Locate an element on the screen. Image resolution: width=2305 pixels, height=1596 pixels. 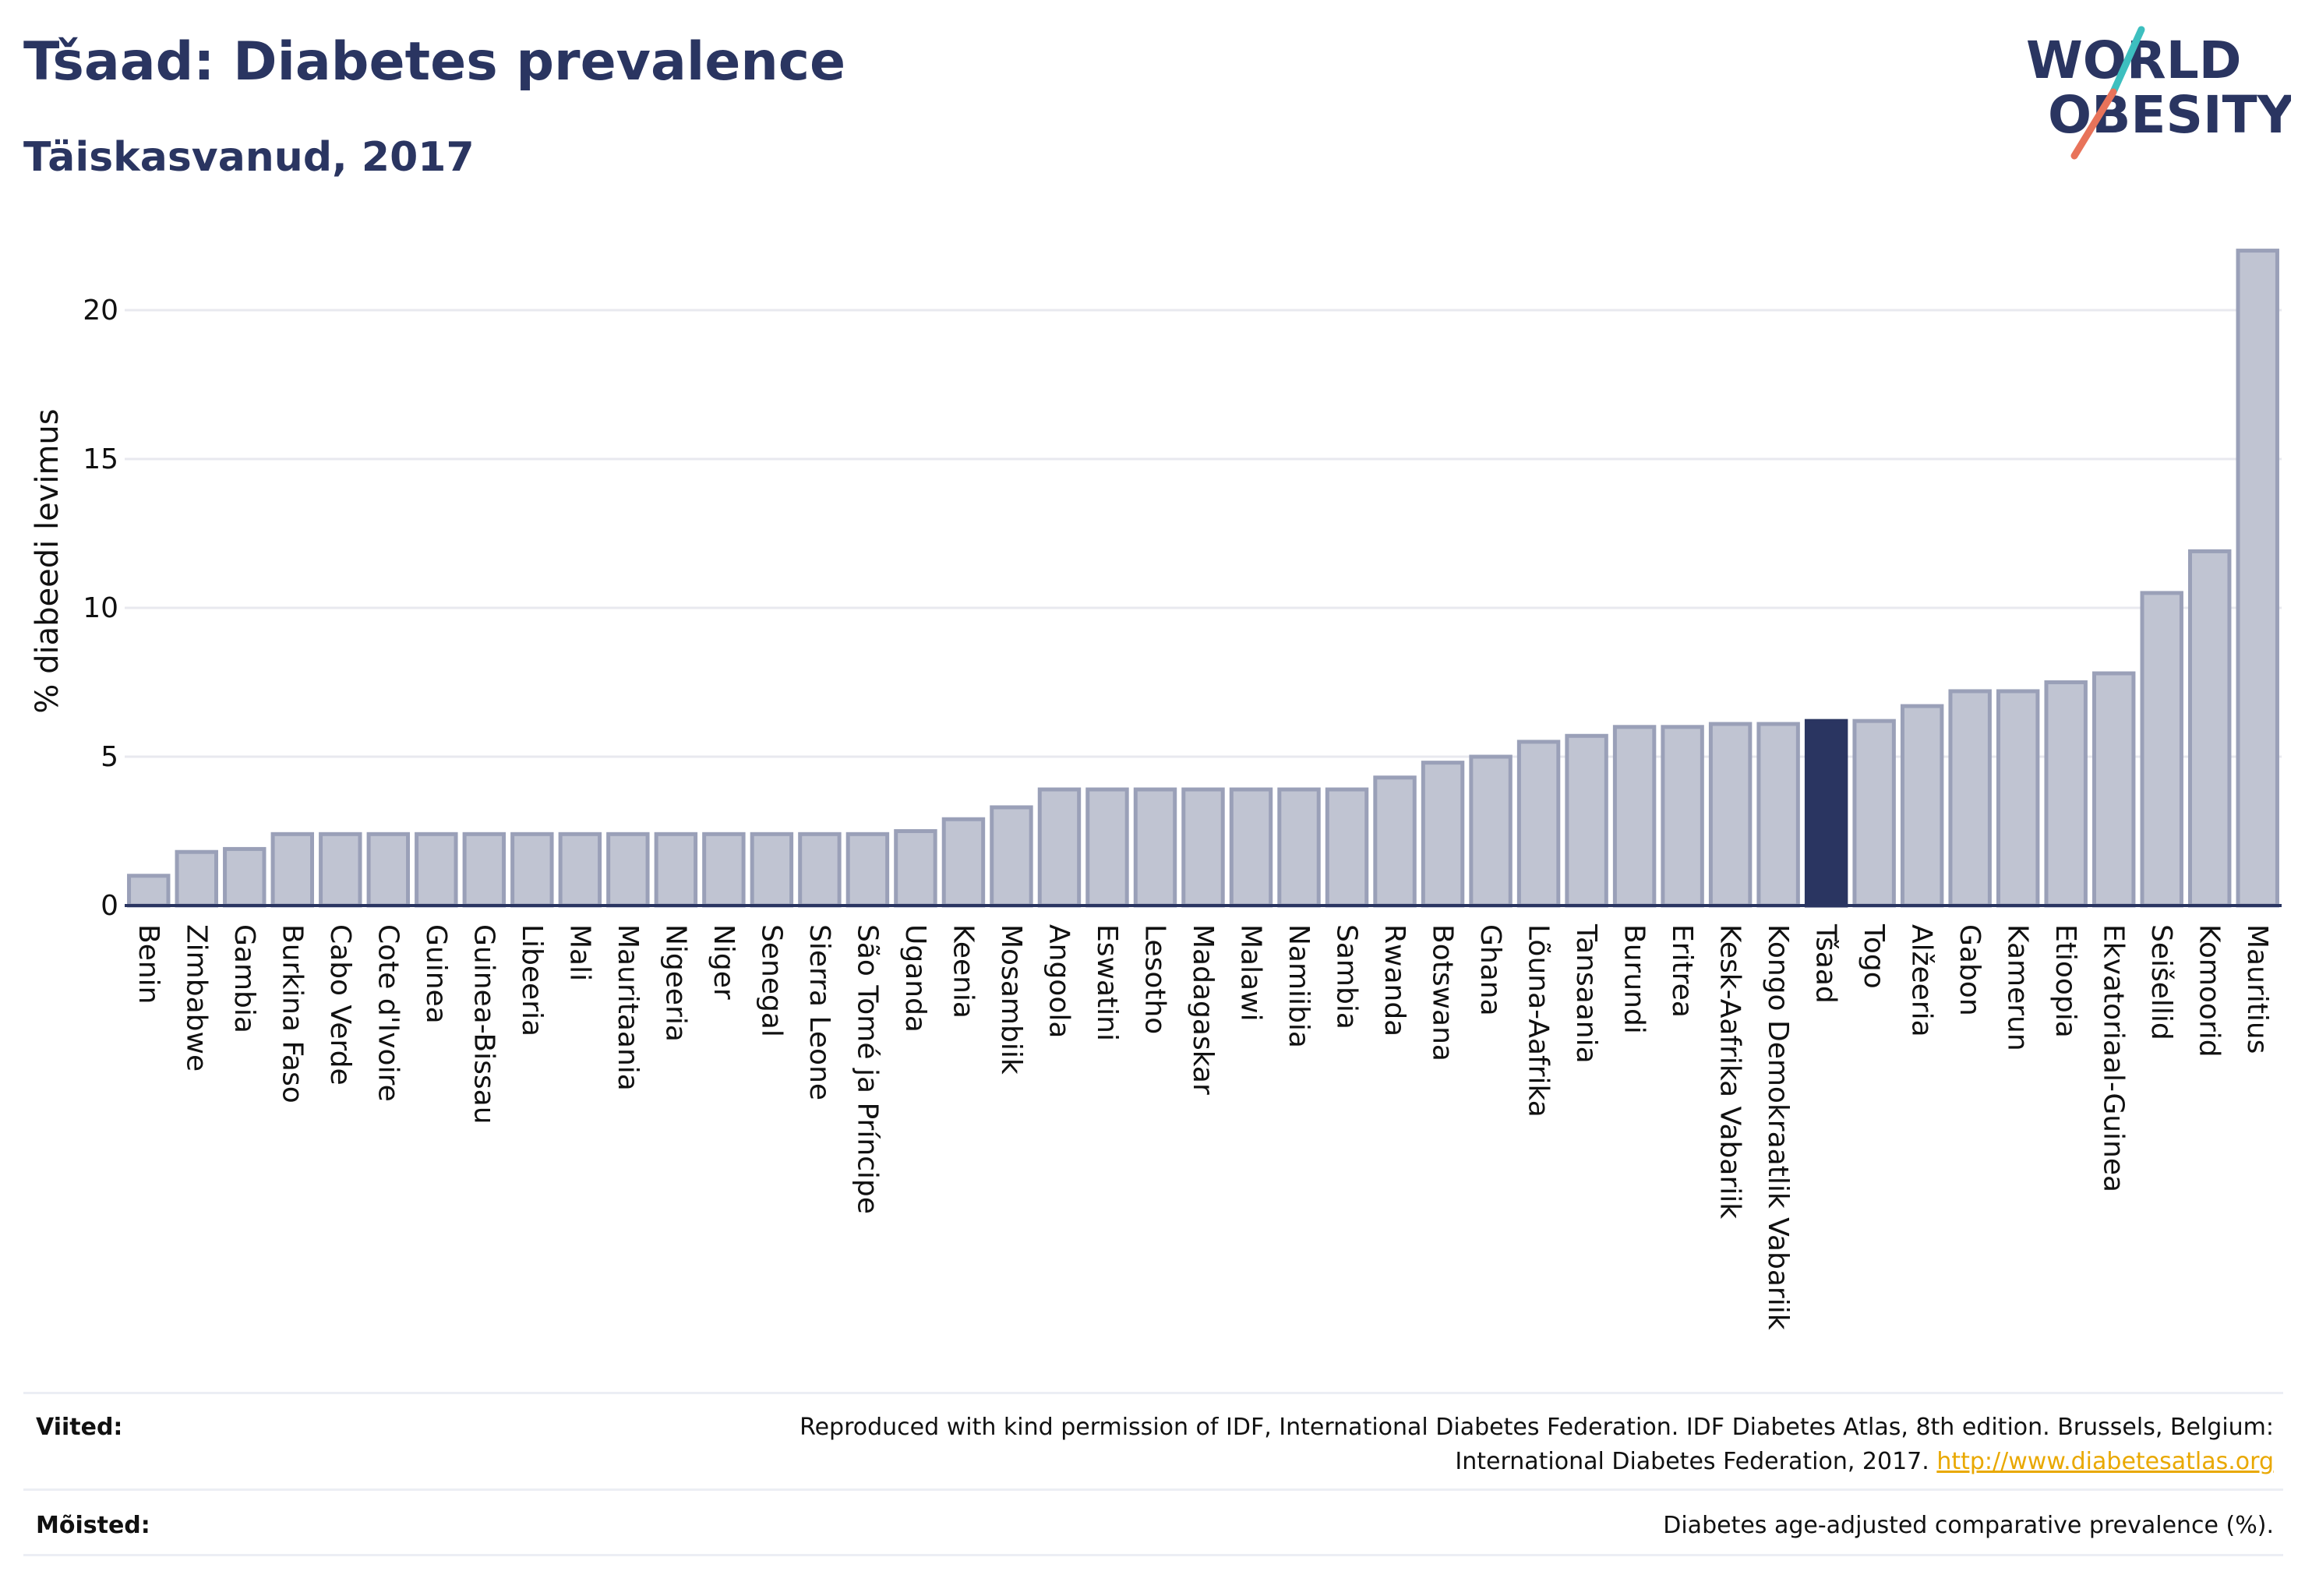
x-tick-label: Ekvatoriaal-Guinea is located at coordinates (2114, 1058).